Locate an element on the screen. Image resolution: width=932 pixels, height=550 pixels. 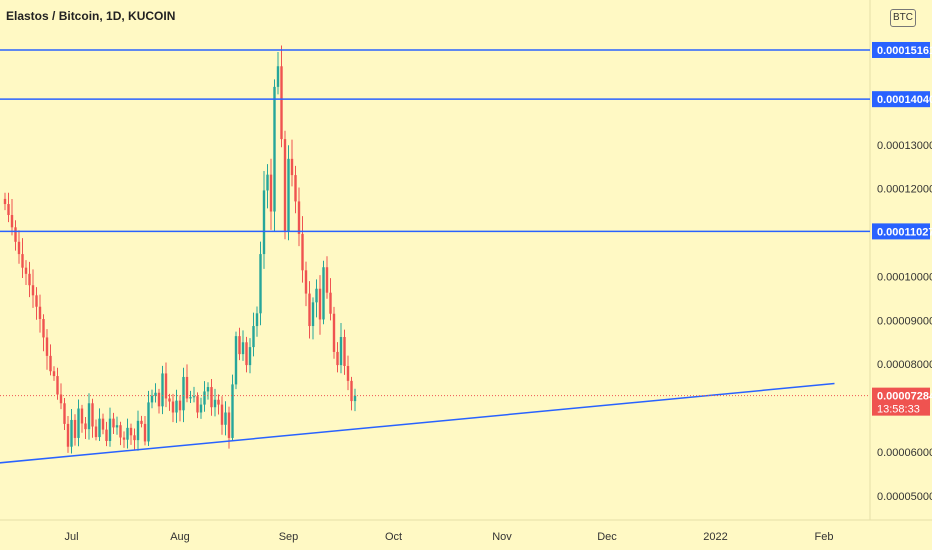
y-tick-label-0: 0.00005000 is located at coordinates (904, 497).